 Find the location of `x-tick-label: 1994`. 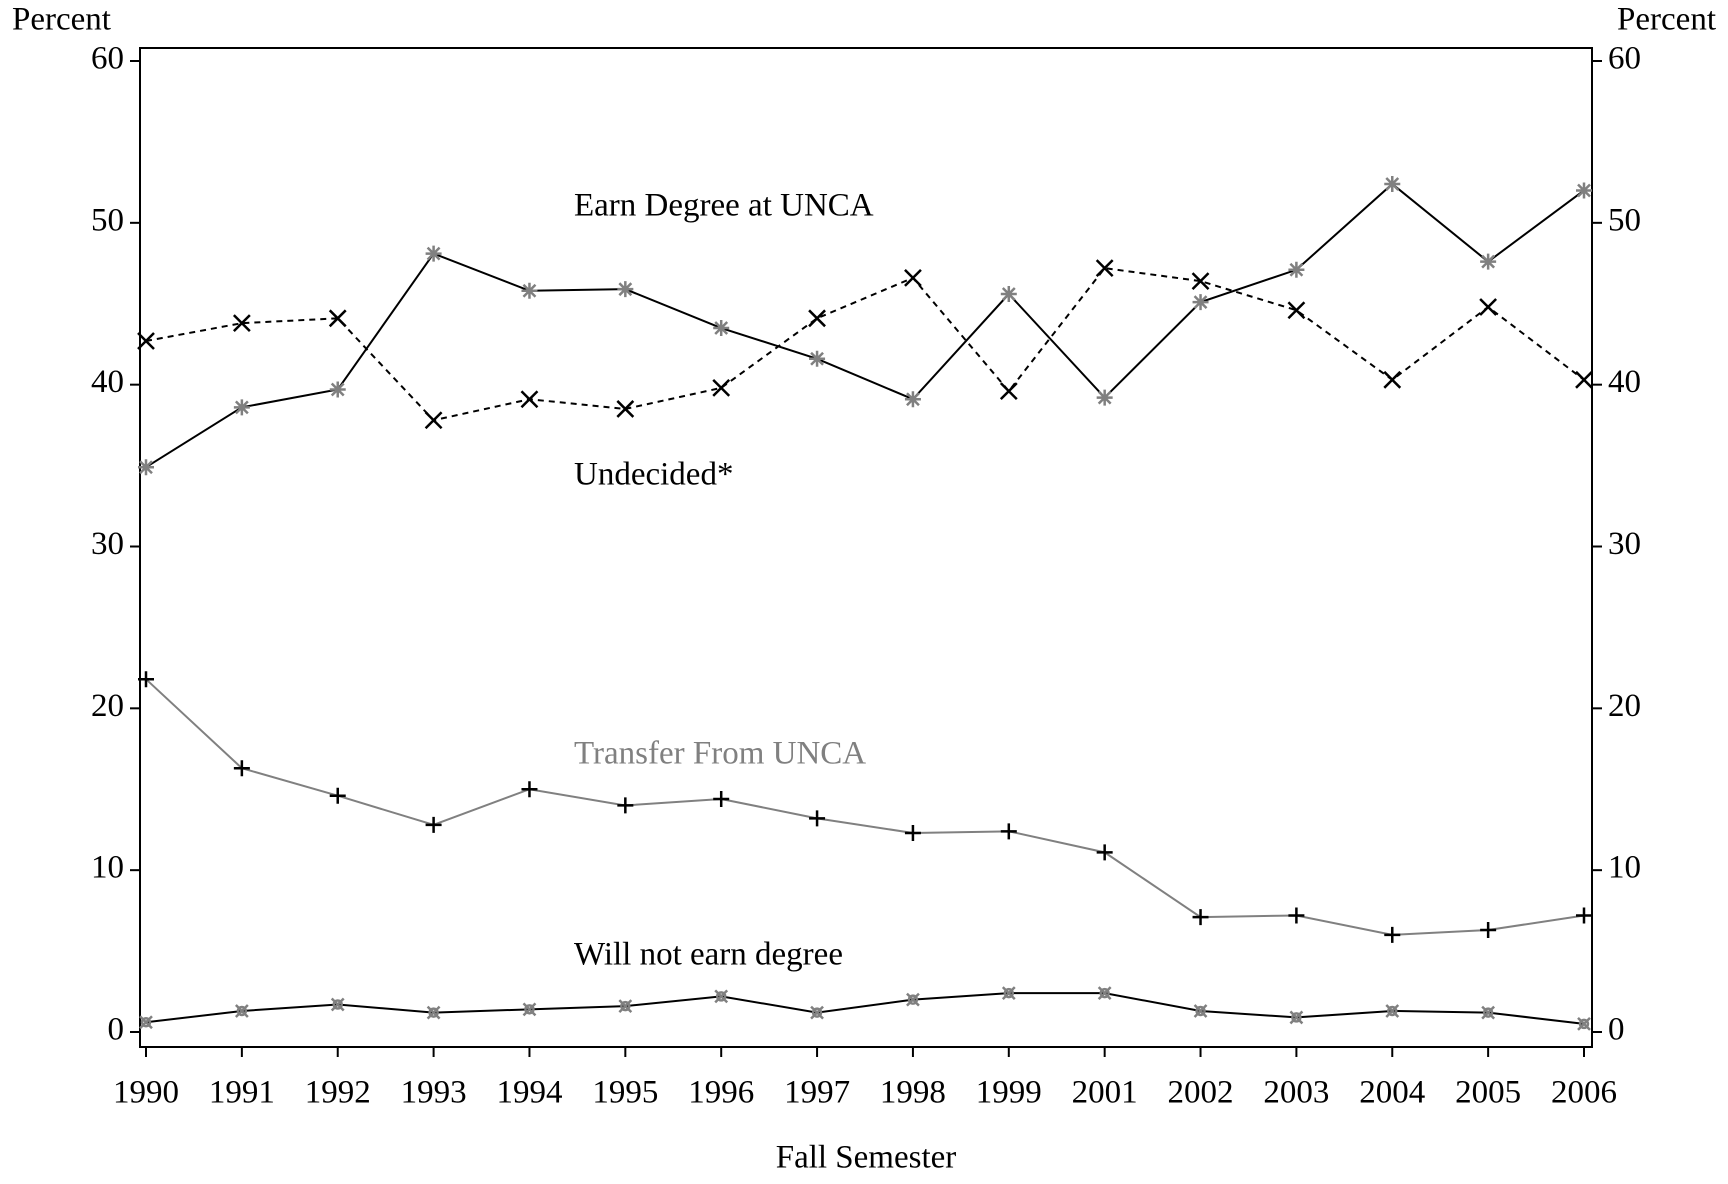

x-tick-label: 1994 is located at coordinates (529, 1093).